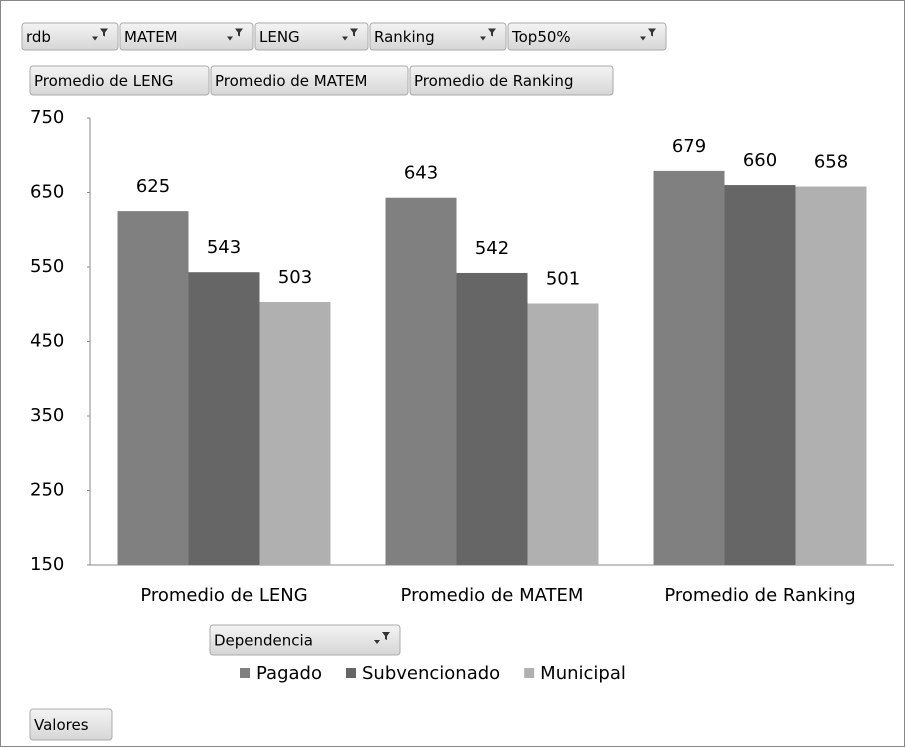  Describe the element at coordinates (493, 81) in the screenshot. I see `value-field-button-label: Promedio de Ranking` at that location.